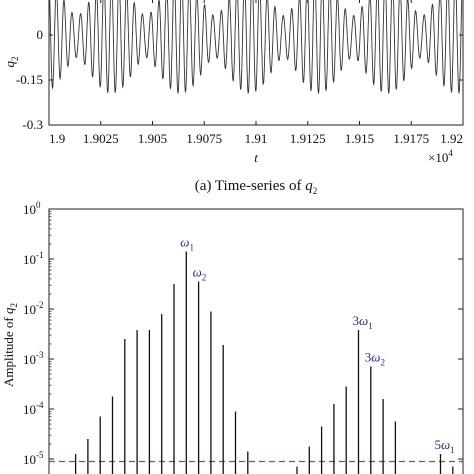 The image size is (474, 474). What do you see at coordinates (152, 138) in the screenshot?
I see `timeseries-x-tick-label: 1.905` at bounding box center [152, 138].